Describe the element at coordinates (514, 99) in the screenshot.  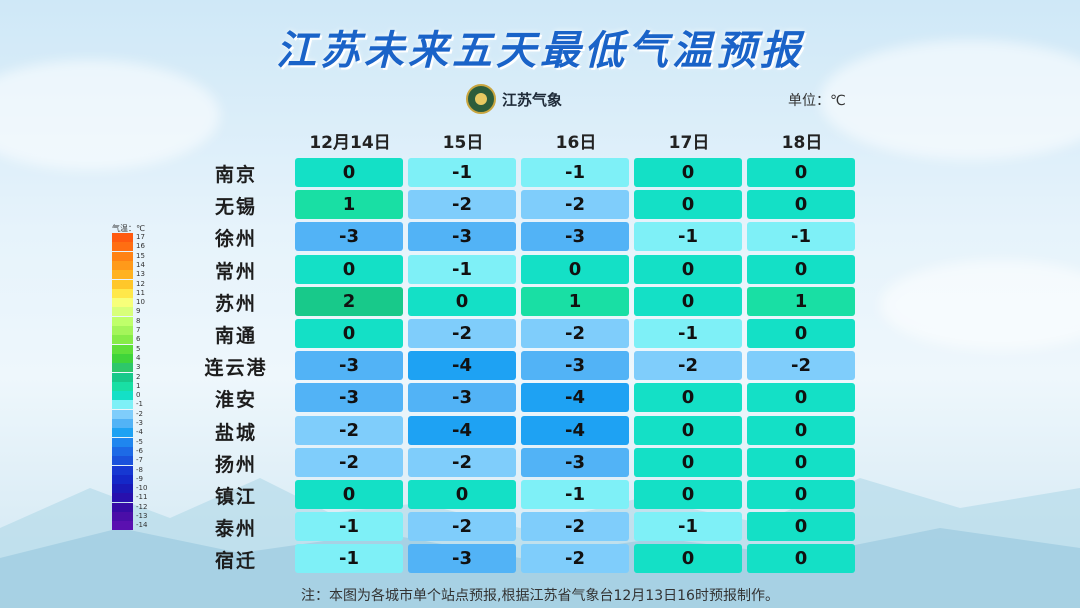
I see `logo: 江苏气象` at that location.